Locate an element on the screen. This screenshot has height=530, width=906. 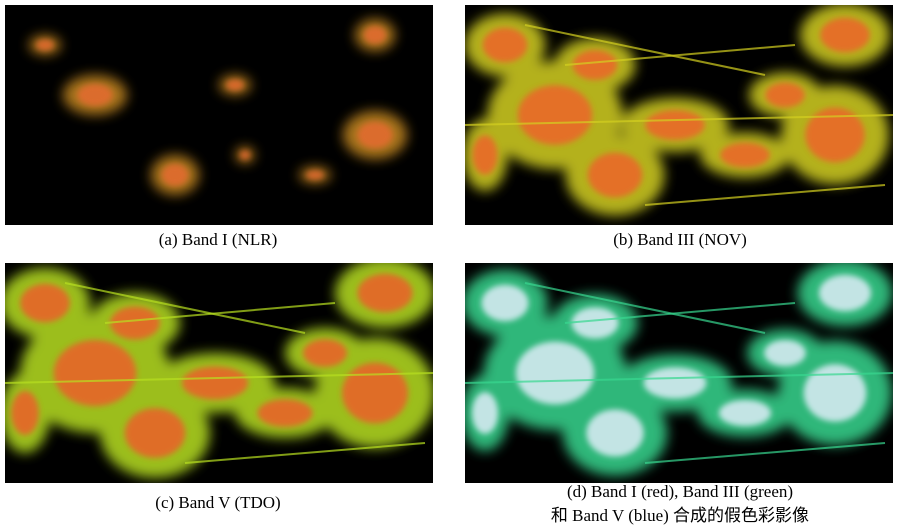
caption: 和 Band V (blue) 合成的假色彩影像 is located at coordinates (680, 515).